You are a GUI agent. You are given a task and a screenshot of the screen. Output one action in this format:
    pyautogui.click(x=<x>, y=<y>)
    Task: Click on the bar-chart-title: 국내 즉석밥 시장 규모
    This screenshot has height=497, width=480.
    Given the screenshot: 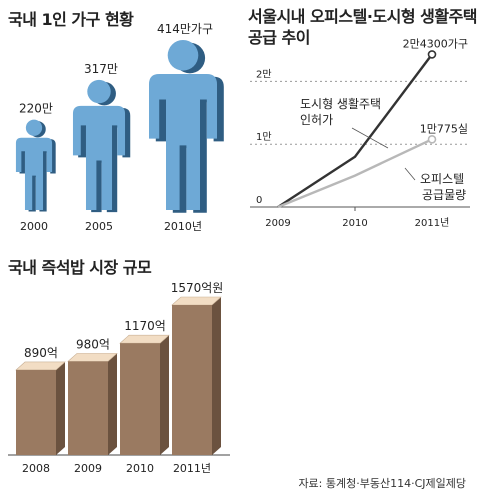 What is the action you would take?
    pyautogui.click(x=80, y=267)
    